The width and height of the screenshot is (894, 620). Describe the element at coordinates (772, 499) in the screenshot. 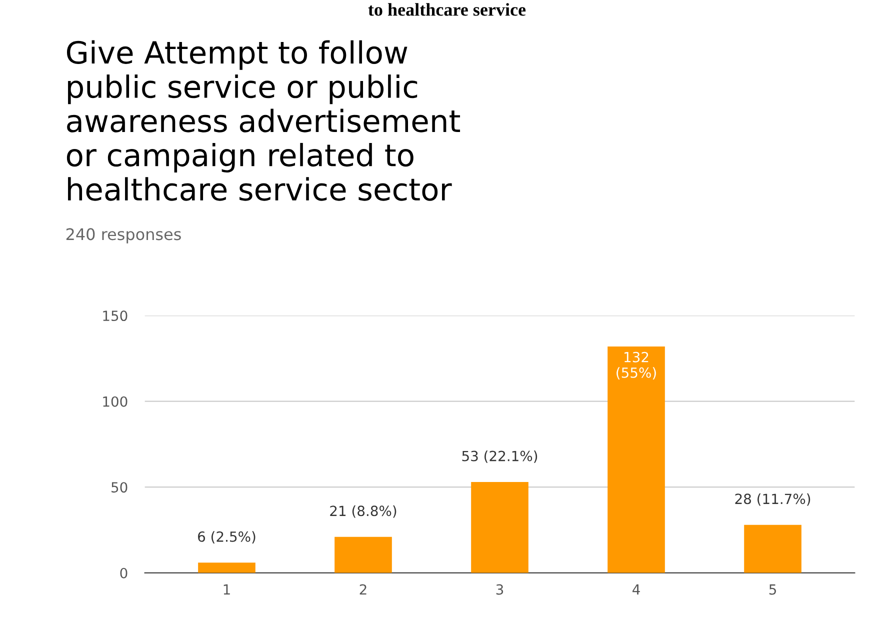

I see `data-label: 28 (11.7%)` at that location.